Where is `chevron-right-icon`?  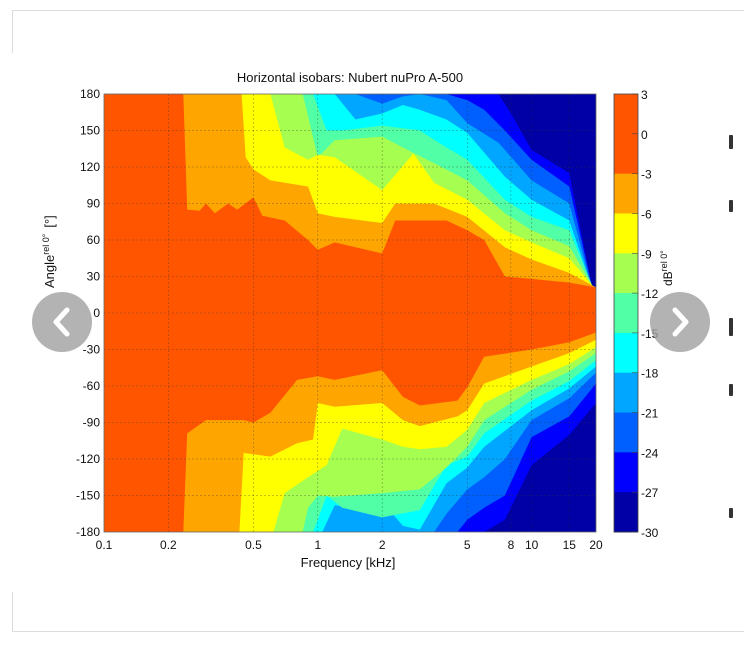 chevron-right-icon is located at coordinates (680, 322).